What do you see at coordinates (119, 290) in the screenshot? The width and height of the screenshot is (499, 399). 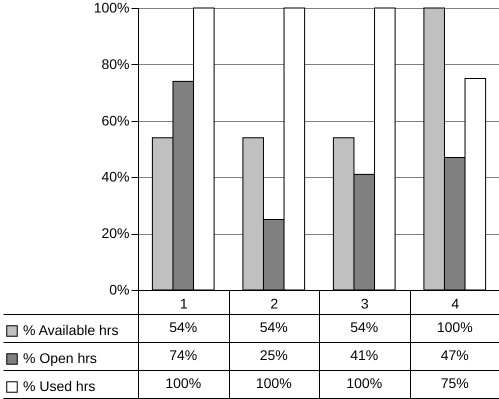 I see `y-tick-label: 0%` at bounding box center [119, 290].